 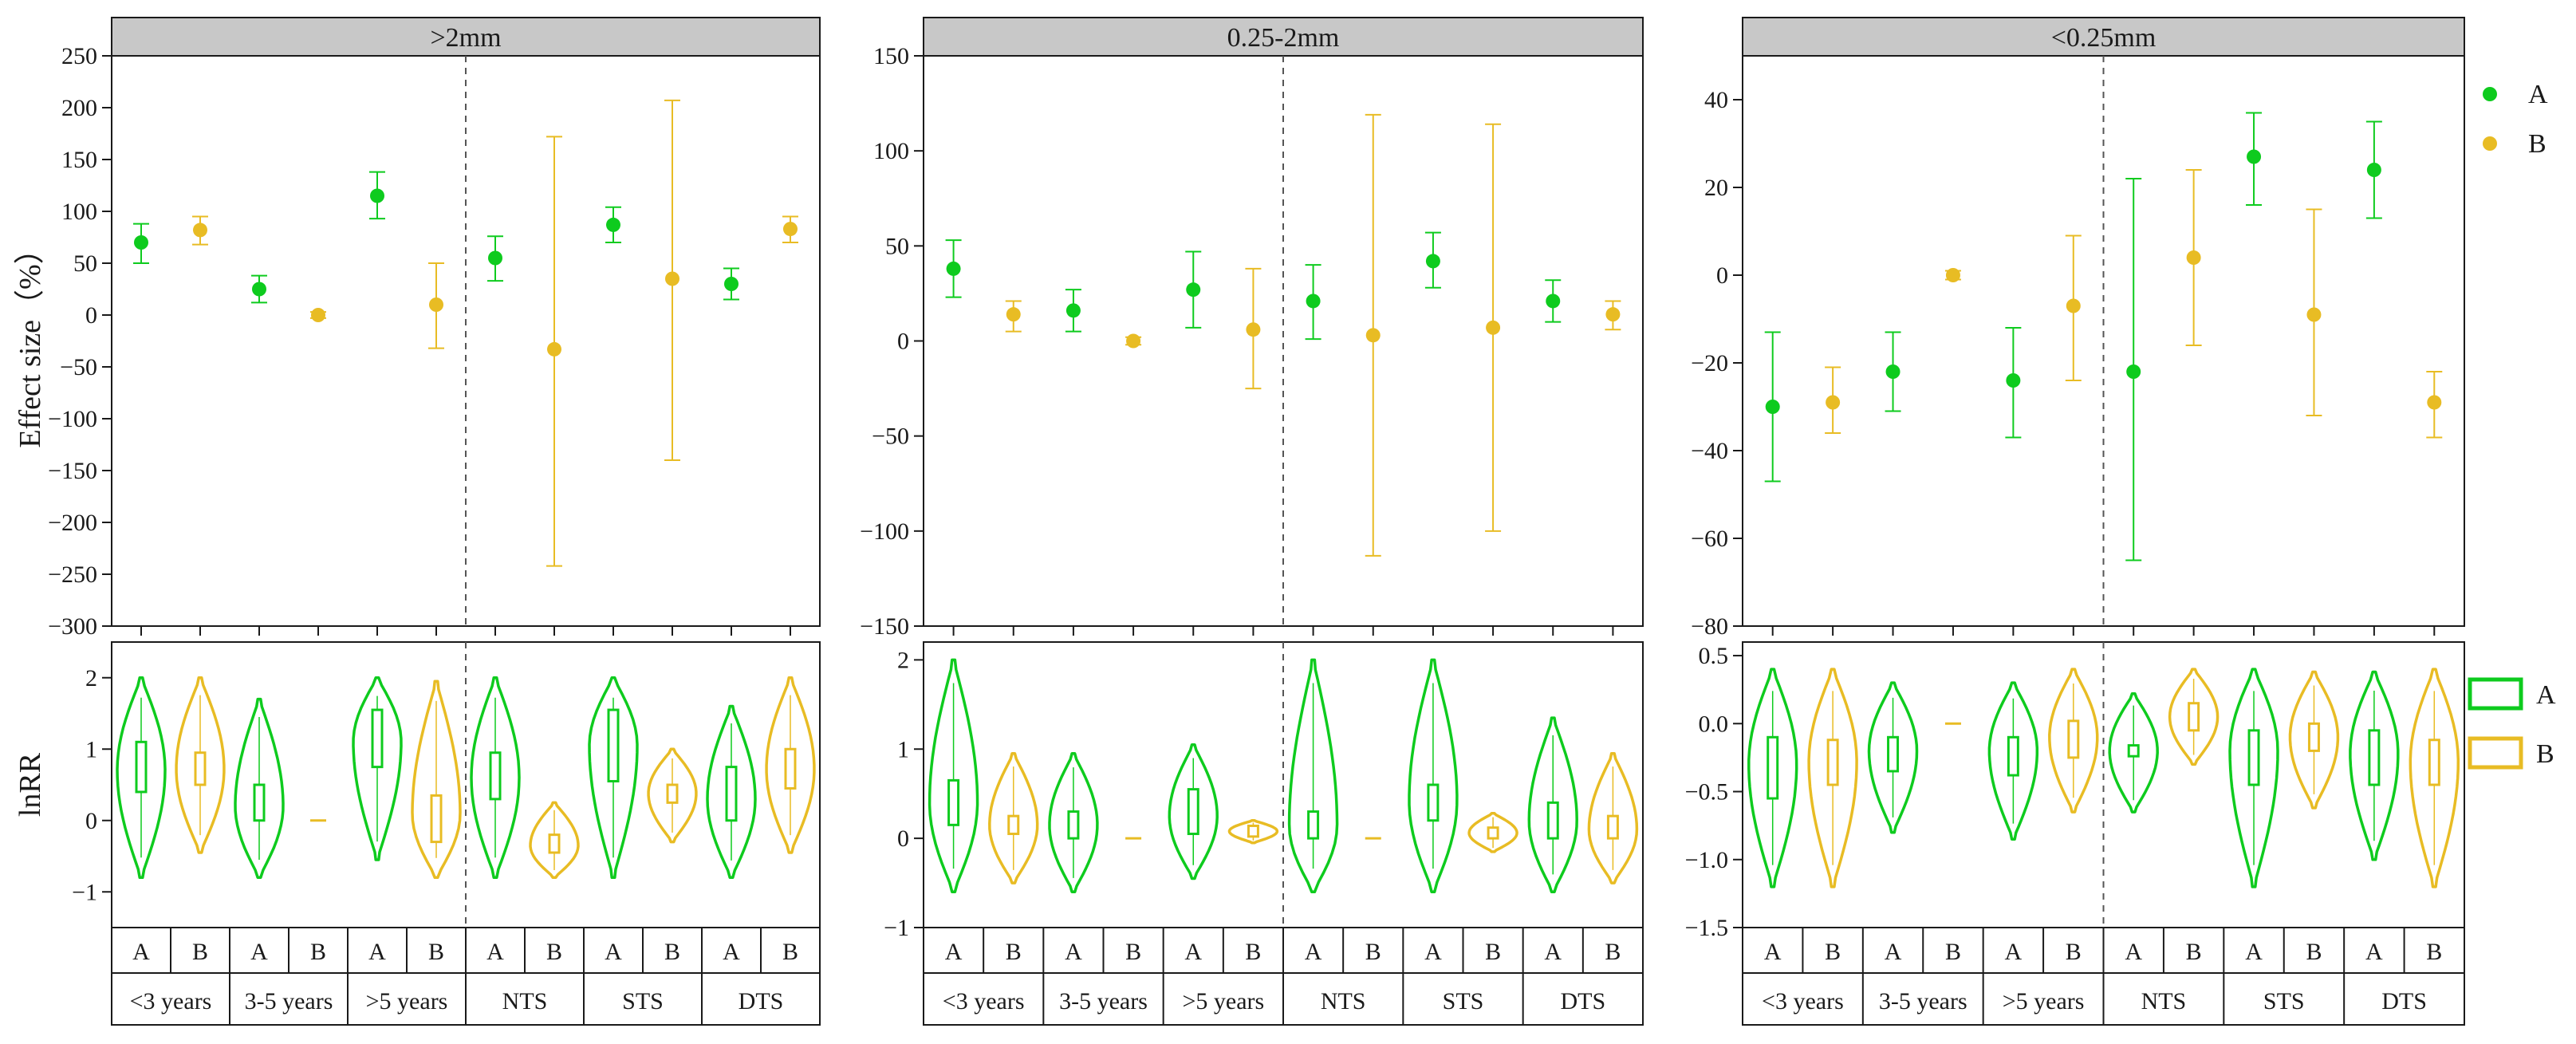 What do you see at coordinates (91, 821) in the screenshot?
I see `violin-y-tick-label: 0` at bounding box center [91, 821].